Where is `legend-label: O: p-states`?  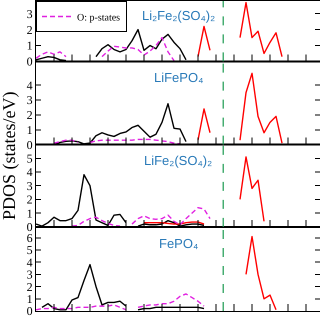
legend-label: O: p-states is located at coordinates (98, 18).